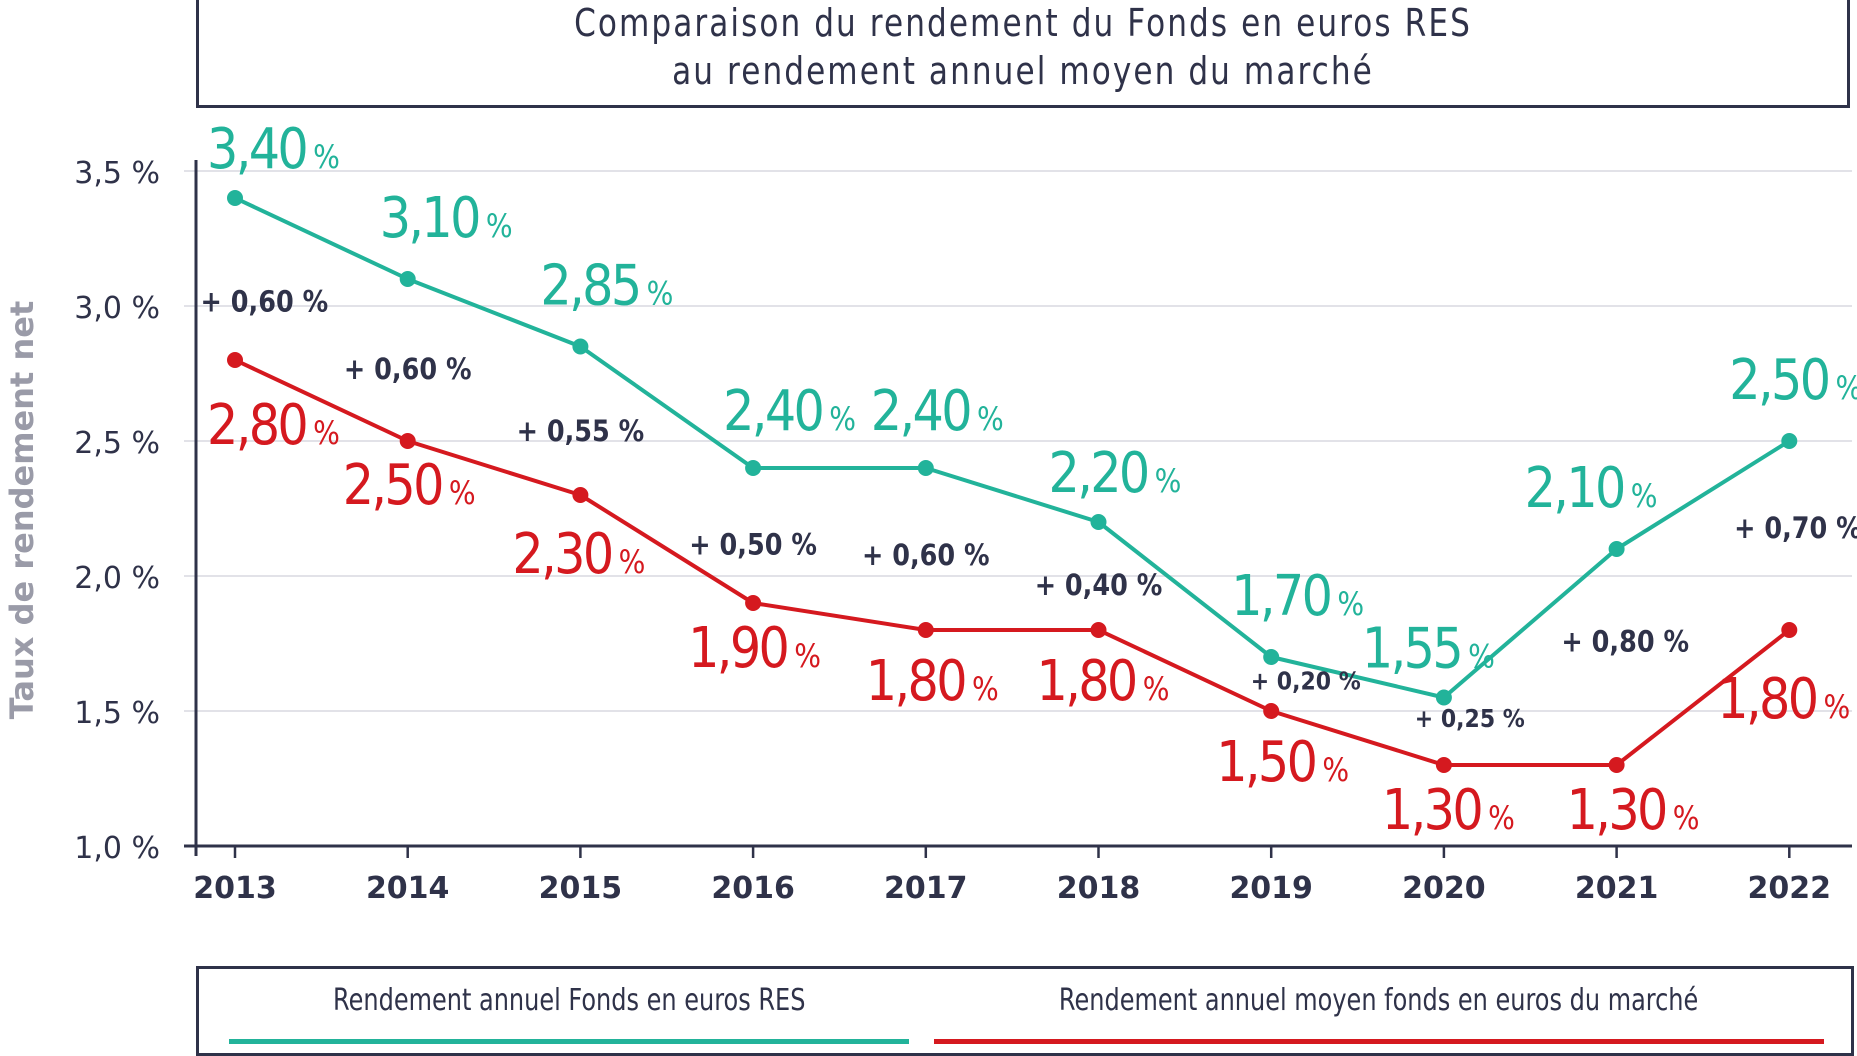 This screenshot has width=1857, height=1056. I want to click on value-label-res: 2,50%, so click(1793, 380).